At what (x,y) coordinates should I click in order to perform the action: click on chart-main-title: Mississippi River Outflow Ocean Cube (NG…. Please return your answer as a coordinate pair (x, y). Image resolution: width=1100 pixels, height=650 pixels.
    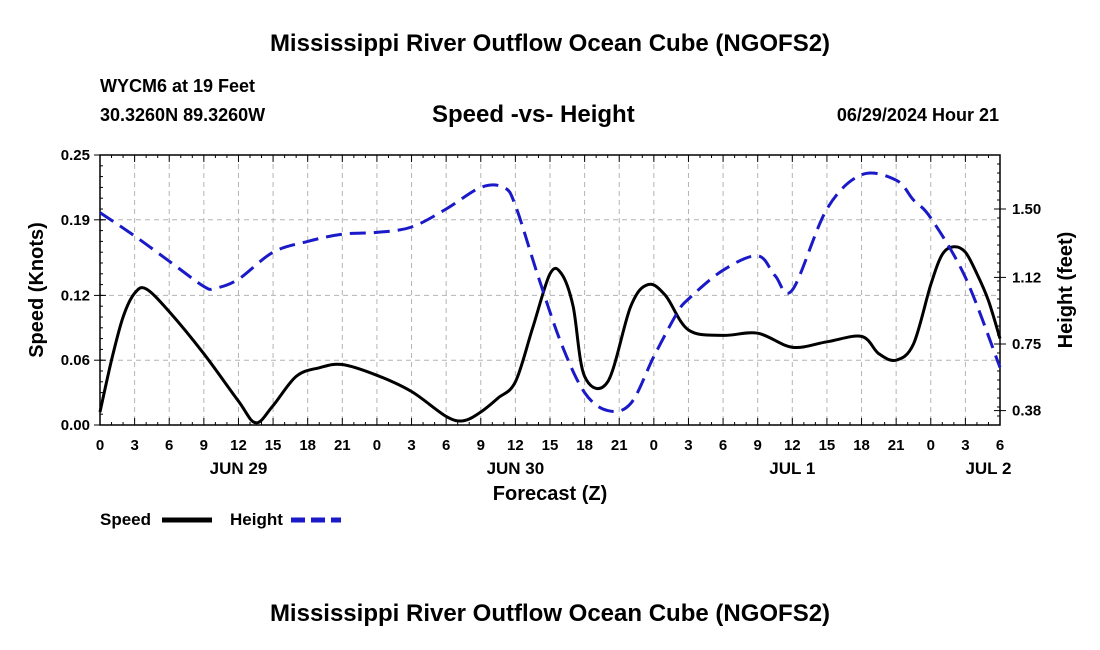
    Looking at the image, I should click on (550, 43).